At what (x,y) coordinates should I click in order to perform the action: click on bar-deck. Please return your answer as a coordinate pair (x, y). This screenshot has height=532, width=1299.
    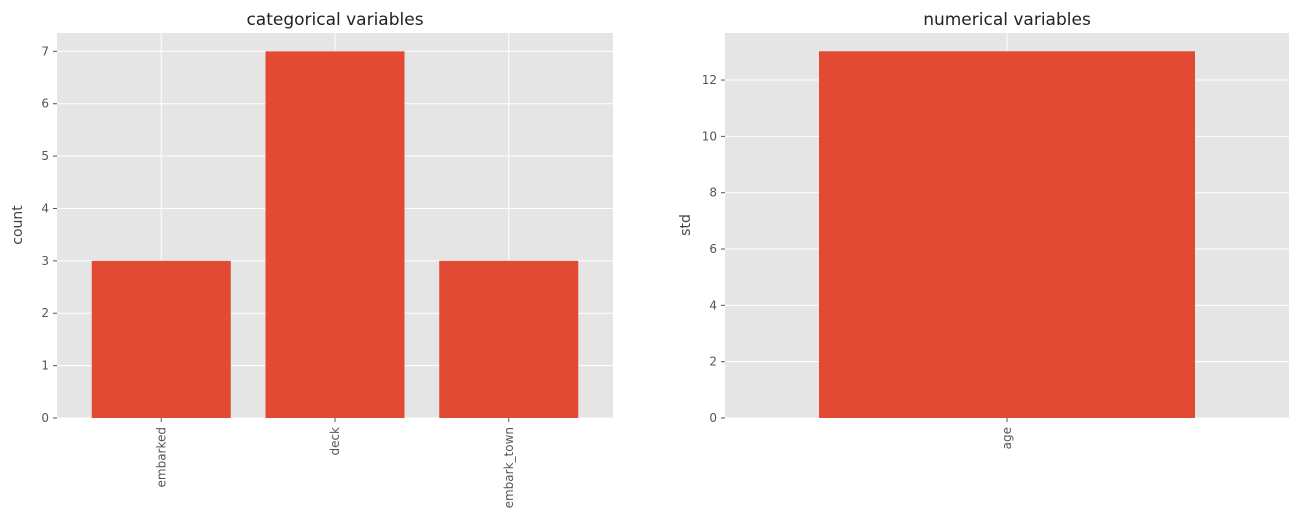
    Looking at the image, I should click on (335, 234).